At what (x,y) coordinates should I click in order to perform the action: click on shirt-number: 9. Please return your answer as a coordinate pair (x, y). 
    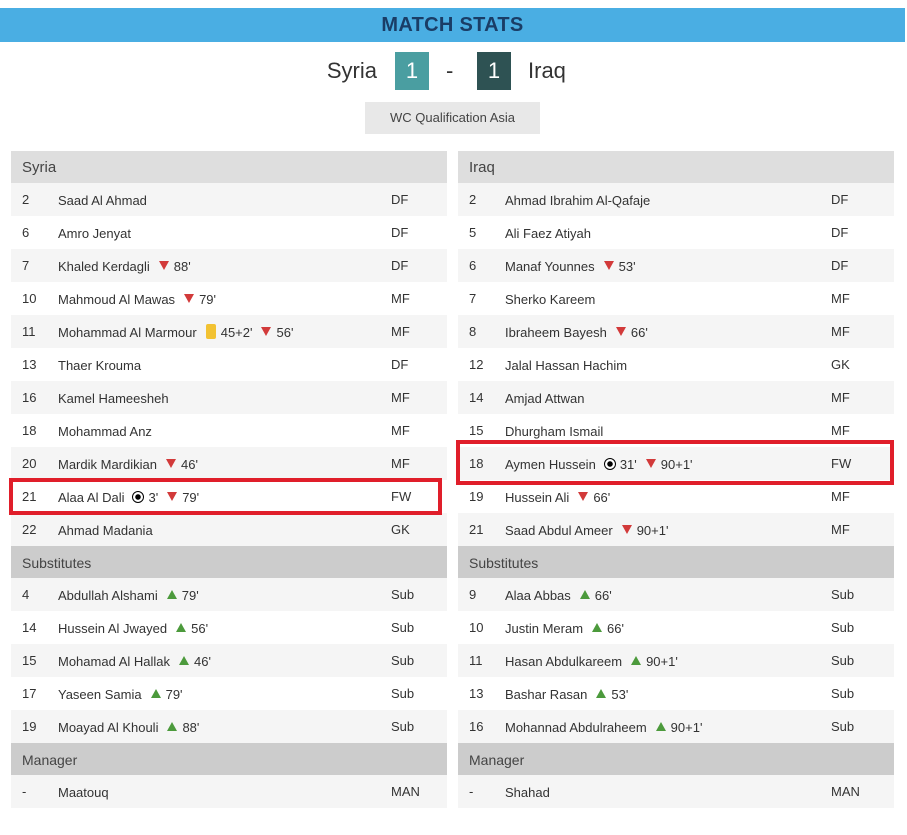
    Looking at the image, I should click on (473, 594).